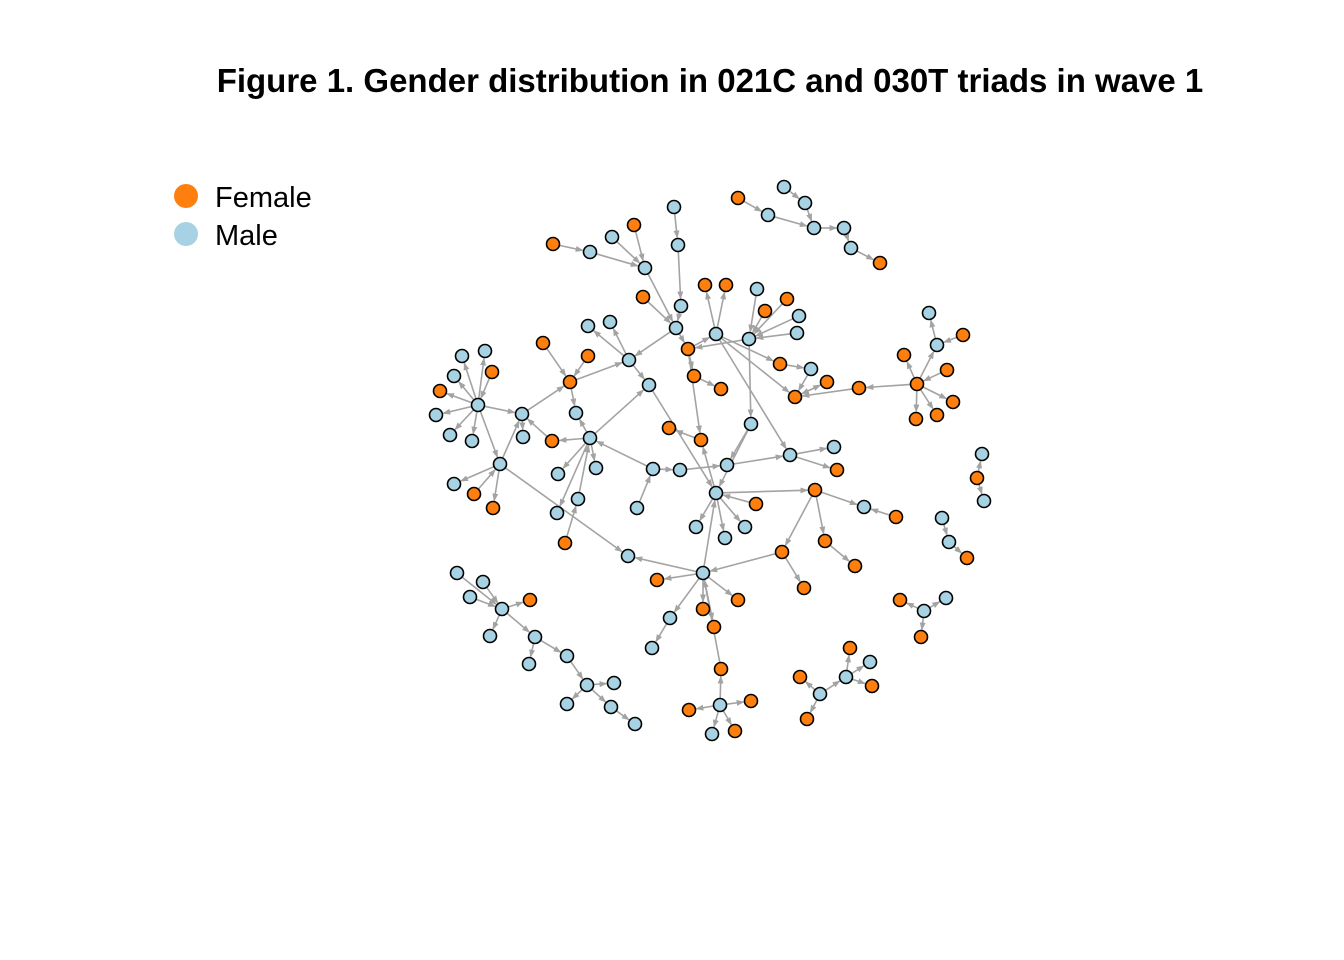 The height and width of the screenshot is (960, 1344). I want to click on legend-label-male: Male, so click(246, 236).